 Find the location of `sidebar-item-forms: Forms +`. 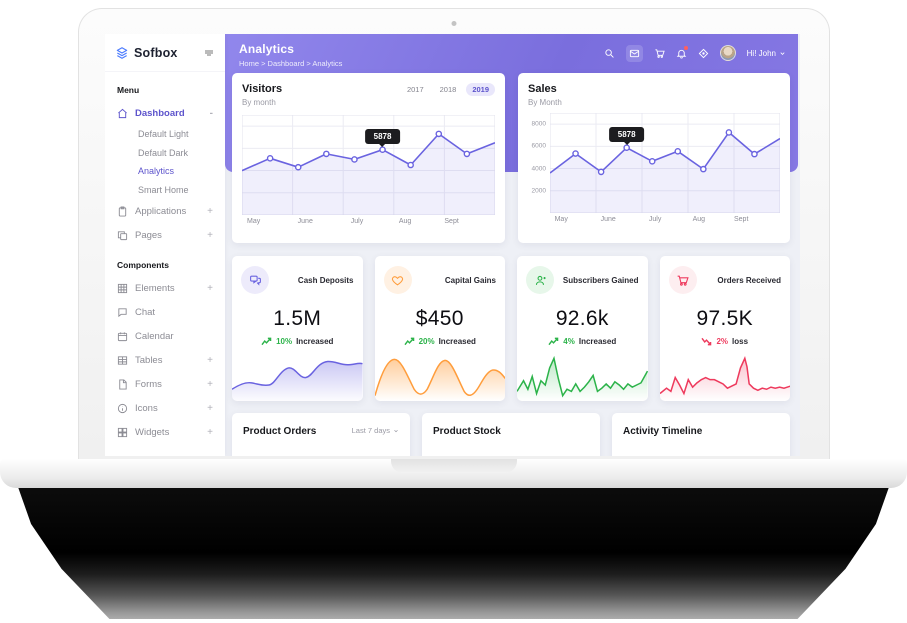

sidebar-item-forms: Forms + is located at coordinates (165, 384).